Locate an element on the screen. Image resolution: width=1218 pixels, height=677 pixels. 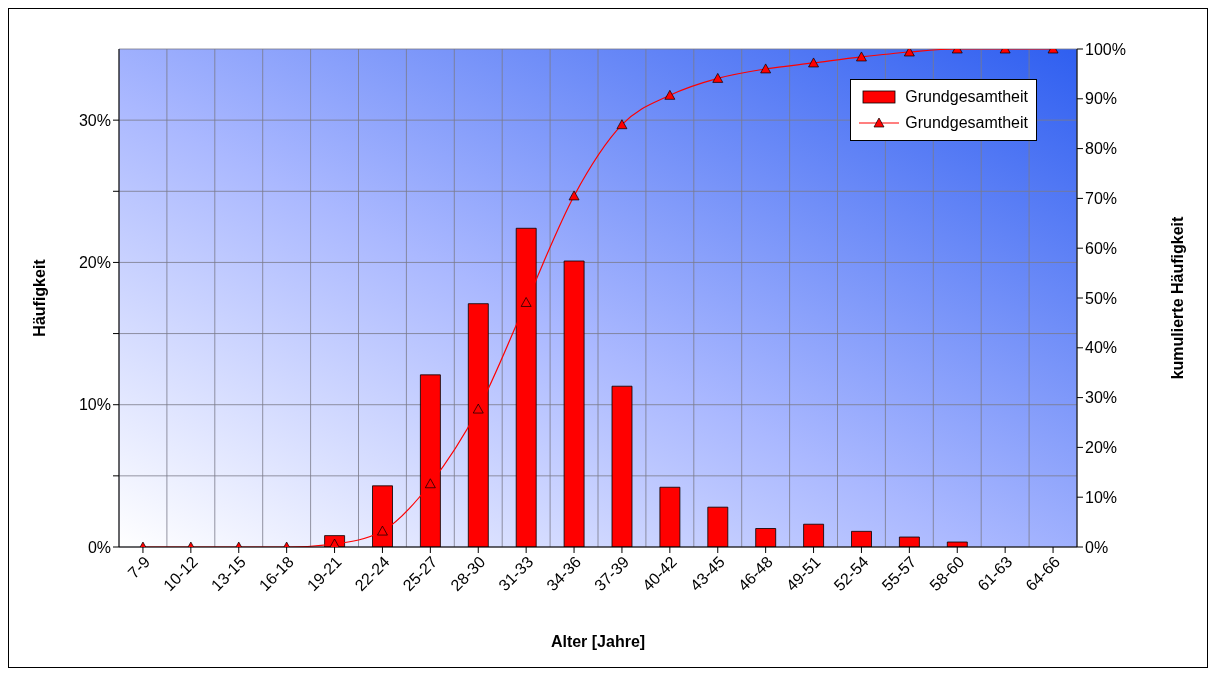
y2-tick-label: 50% is located at coordinates (1101, 298).